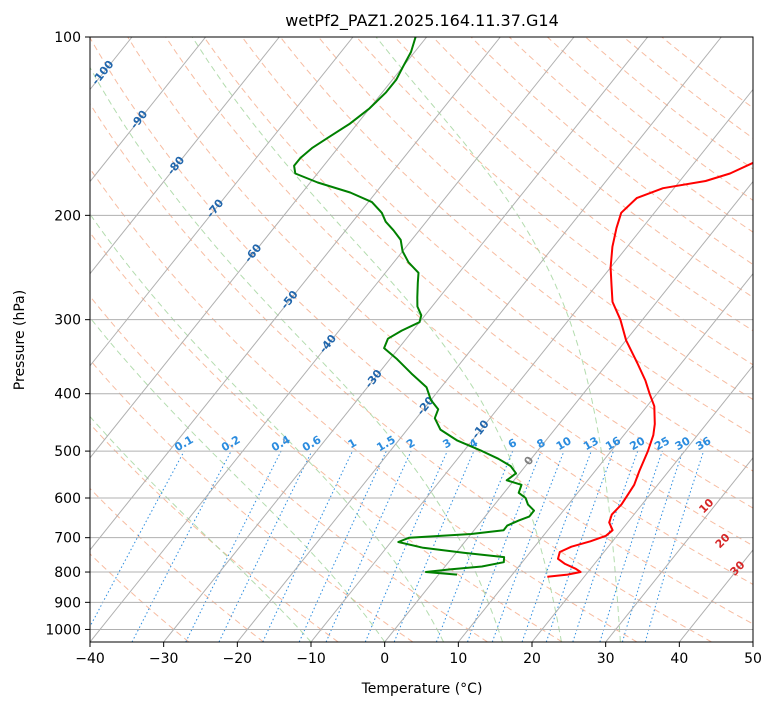  Describe the element at coordinates (238, 659) in the screenshot. I see `x-tick-label: −20` at that location.